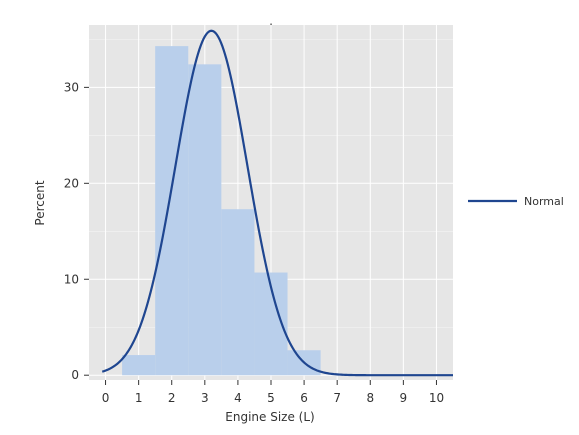 The width and height of the screenshot is (579, 435). Describe the element at coordinates (436, 398) in the screenshot. I see `x-tick-label: 10` at that location.